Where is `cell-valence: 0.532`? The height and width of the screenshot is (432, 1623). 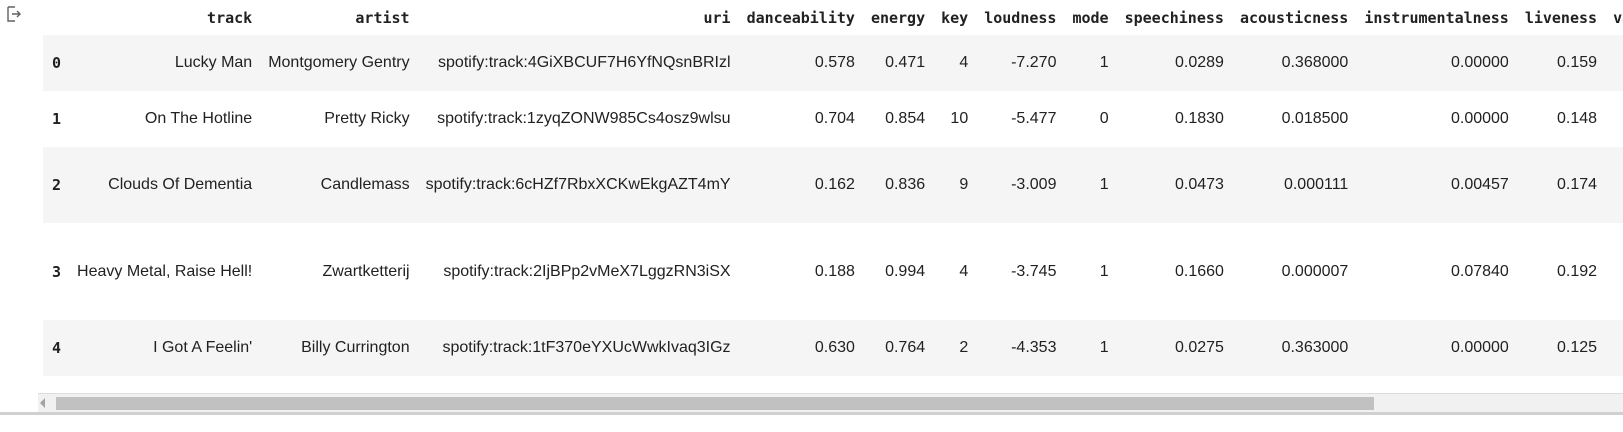
cell-valence: 0.532 is located at coordinates (1614, 63).